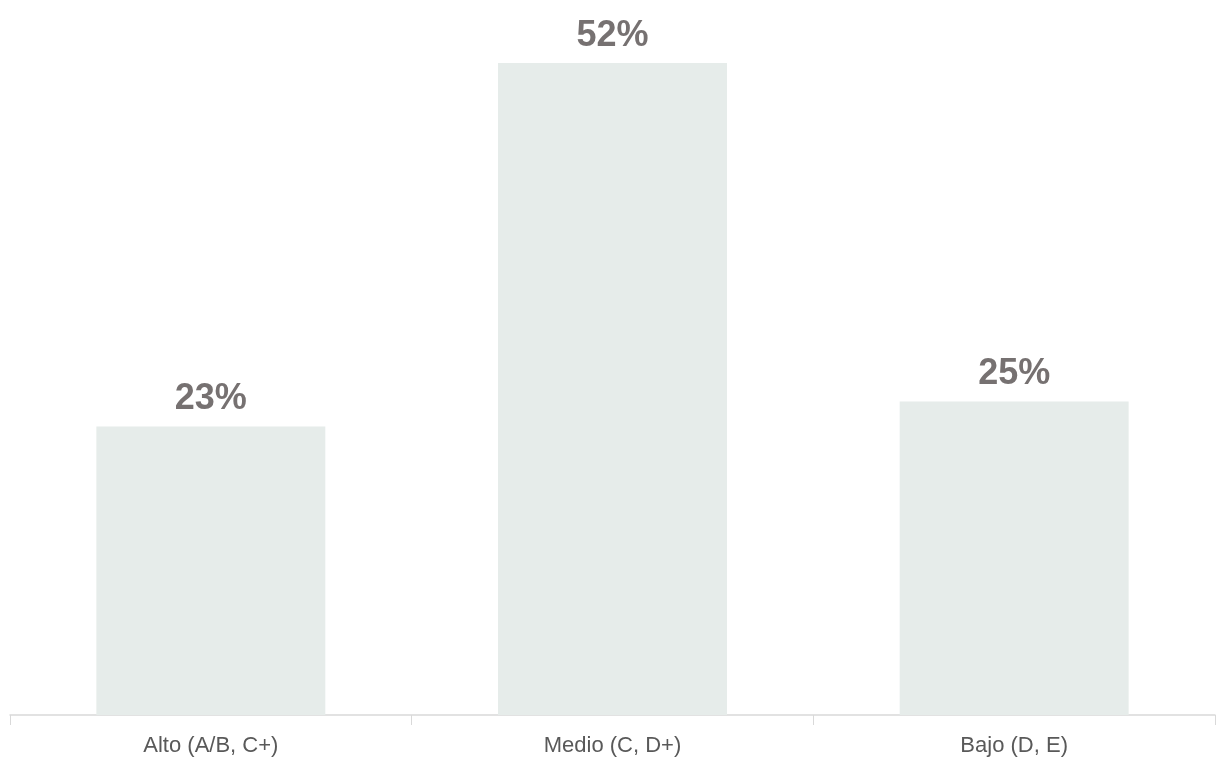 The image size is (1217, 772). What do you see at coordinates (210, 397) in the screenshot?
I see `data-label: 23%` at bounding box center [210, 397].